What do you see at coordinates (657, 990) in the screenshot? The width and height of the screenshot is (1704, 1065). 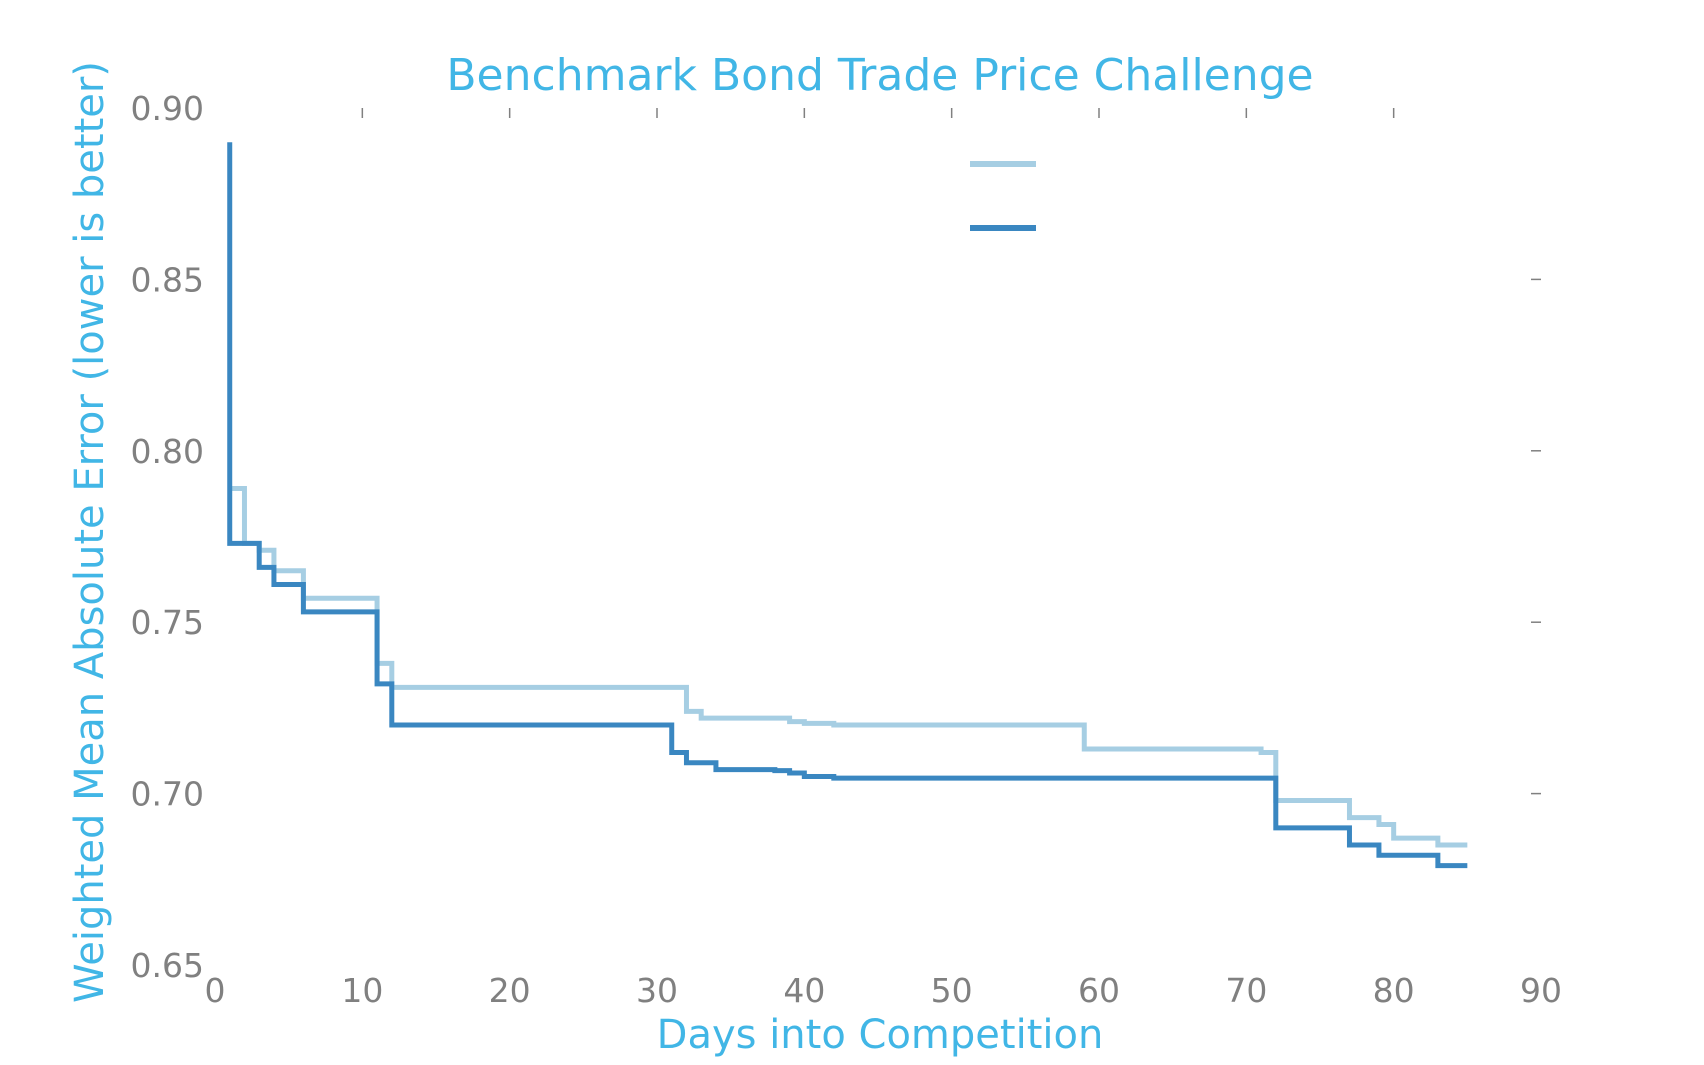 I see `x-tick-label: 30` at bounding box center [657, 990].